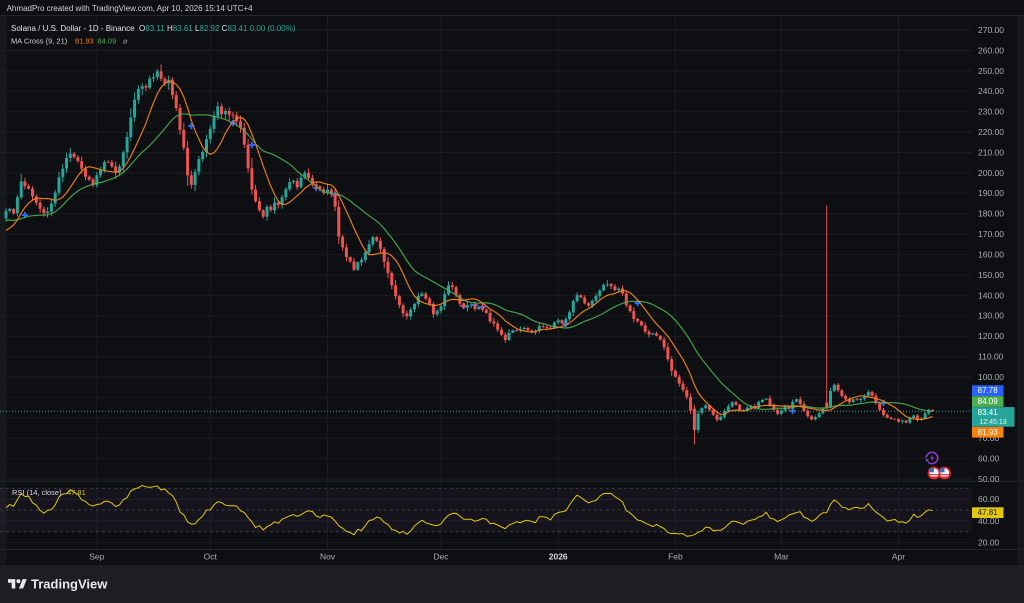  What do you see at coordinates (328, 557) in the screenshot?
I see `svg-text: Nov` at bounding box center [328, 557].